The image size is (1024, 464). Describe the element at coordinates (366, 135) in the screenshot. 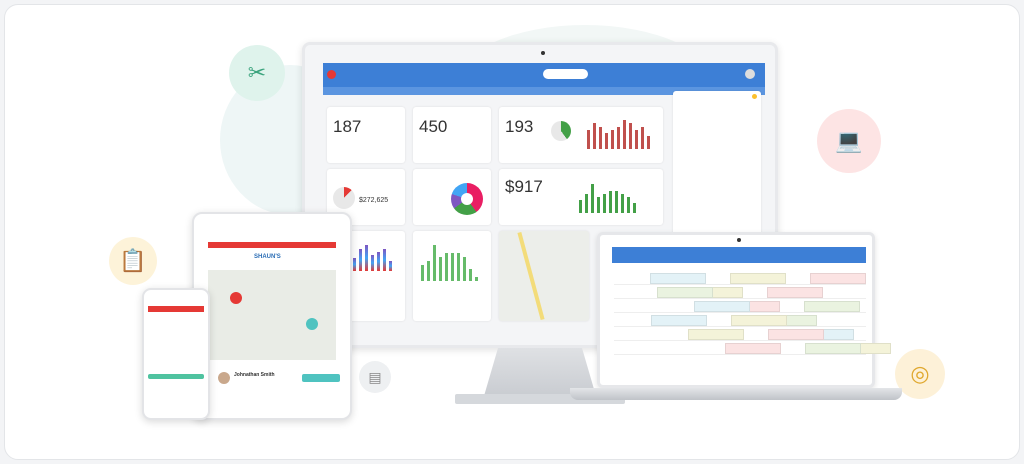

I see `new-customers-card: 187` at that location.